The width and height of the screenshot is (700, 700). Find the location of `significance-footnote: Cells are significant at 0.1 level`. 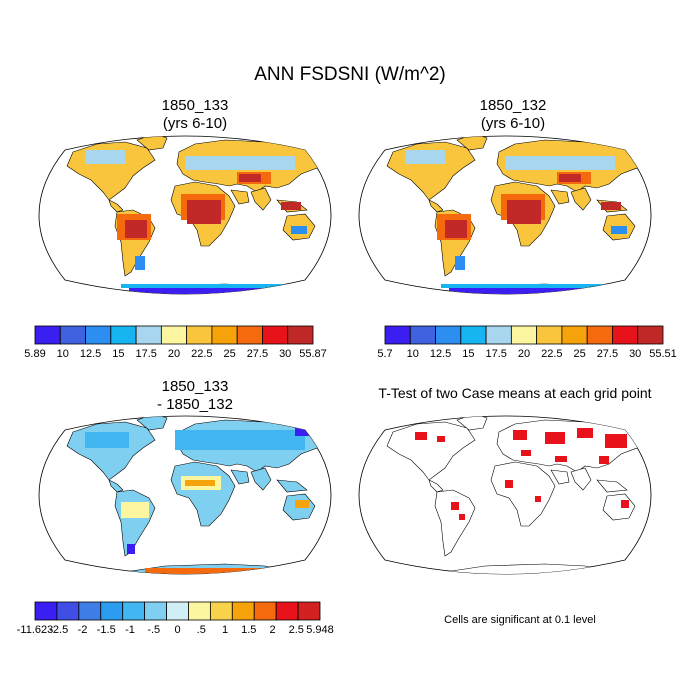

significance-footnote: Cells are significant at 0.1 level is located at coordinates (520, 620).